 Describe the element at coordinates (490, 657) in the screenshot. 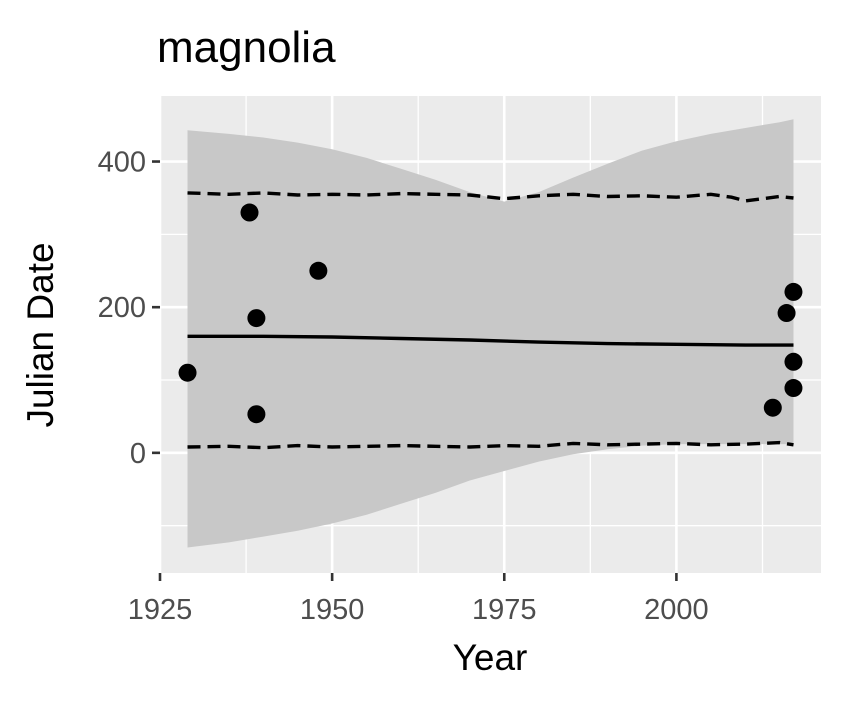

I see `x-axis-title: Year` at that location.